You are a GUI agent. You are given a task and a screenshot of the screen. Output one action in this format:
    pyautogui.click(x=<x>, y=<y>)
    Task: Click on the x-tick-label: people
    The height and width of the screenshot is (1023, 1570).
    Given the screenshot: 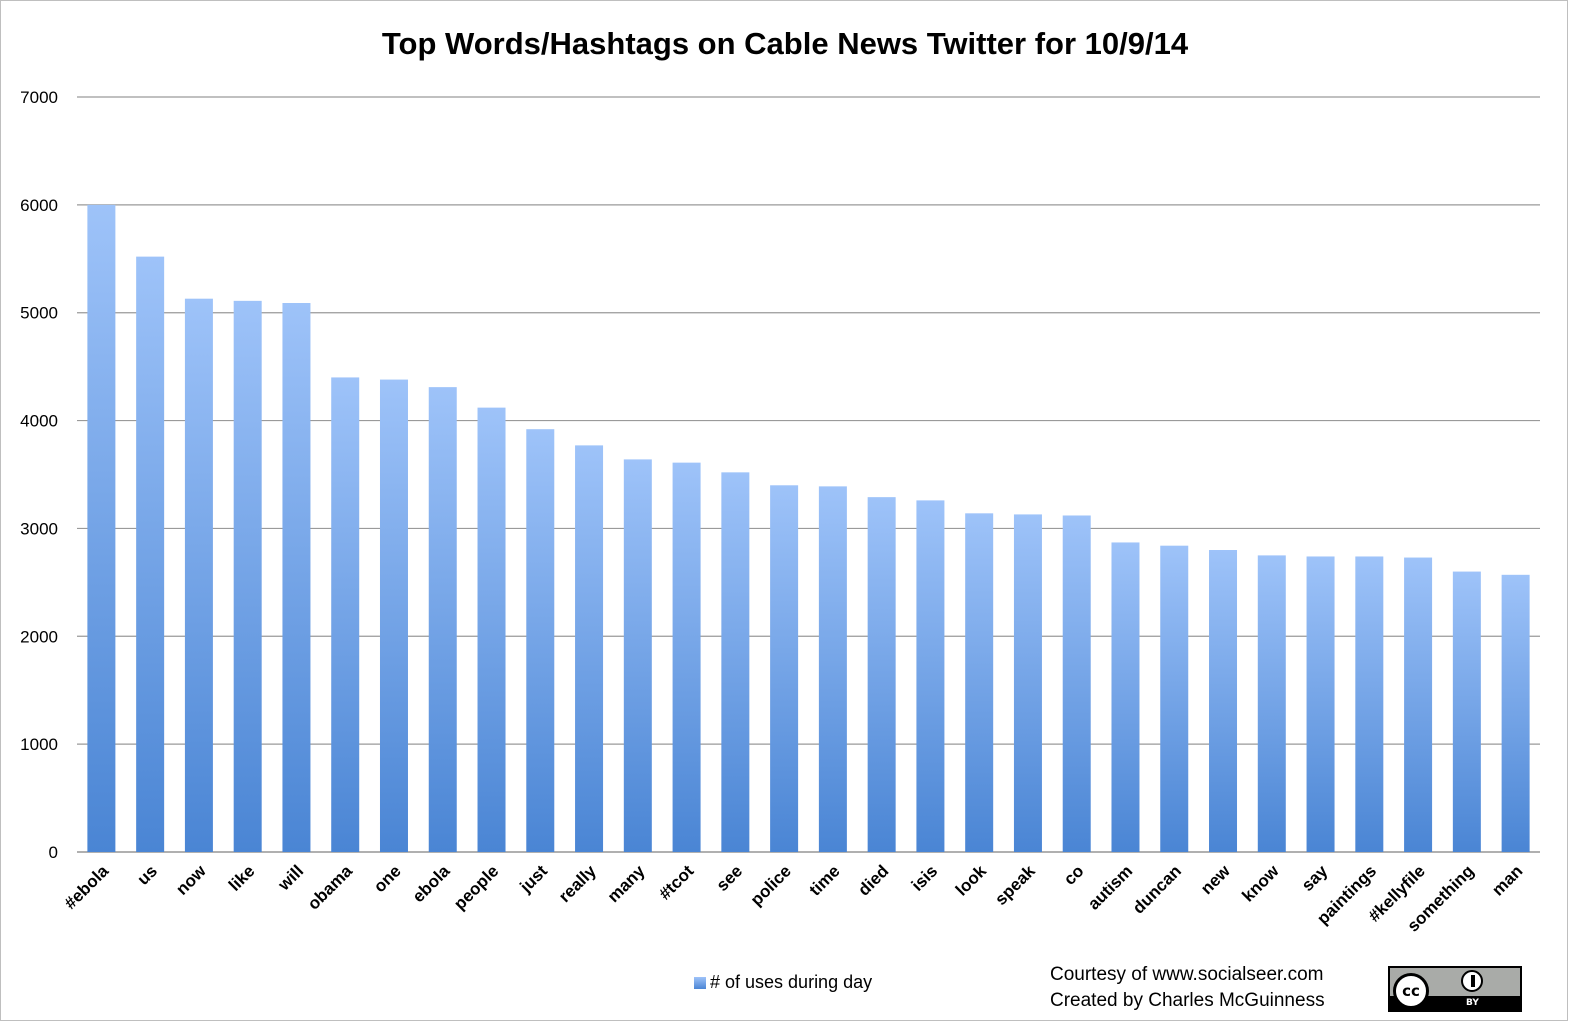 What is the action you would take?
    pyautogui.click(x=476, y=887)
    